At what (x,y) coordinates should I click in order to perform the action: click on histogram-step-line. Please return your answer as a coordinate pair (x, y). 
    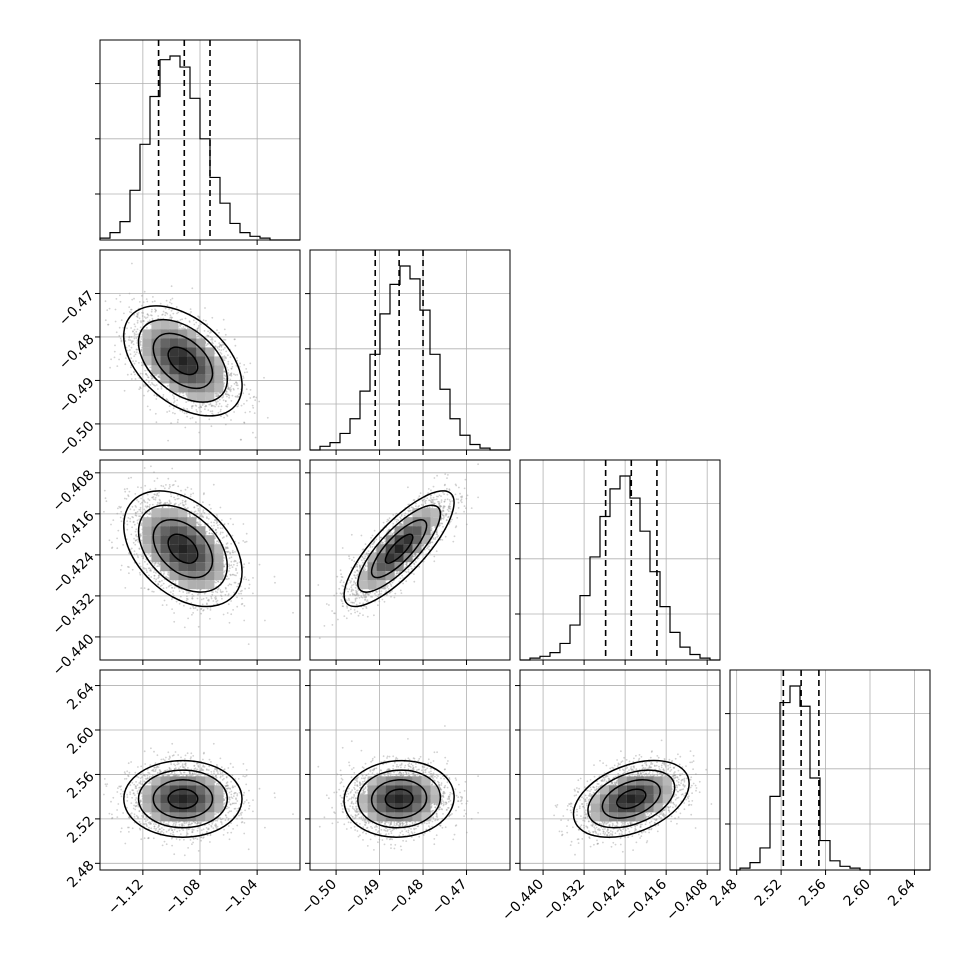
    Looking at the image, I should click on (410, 358).